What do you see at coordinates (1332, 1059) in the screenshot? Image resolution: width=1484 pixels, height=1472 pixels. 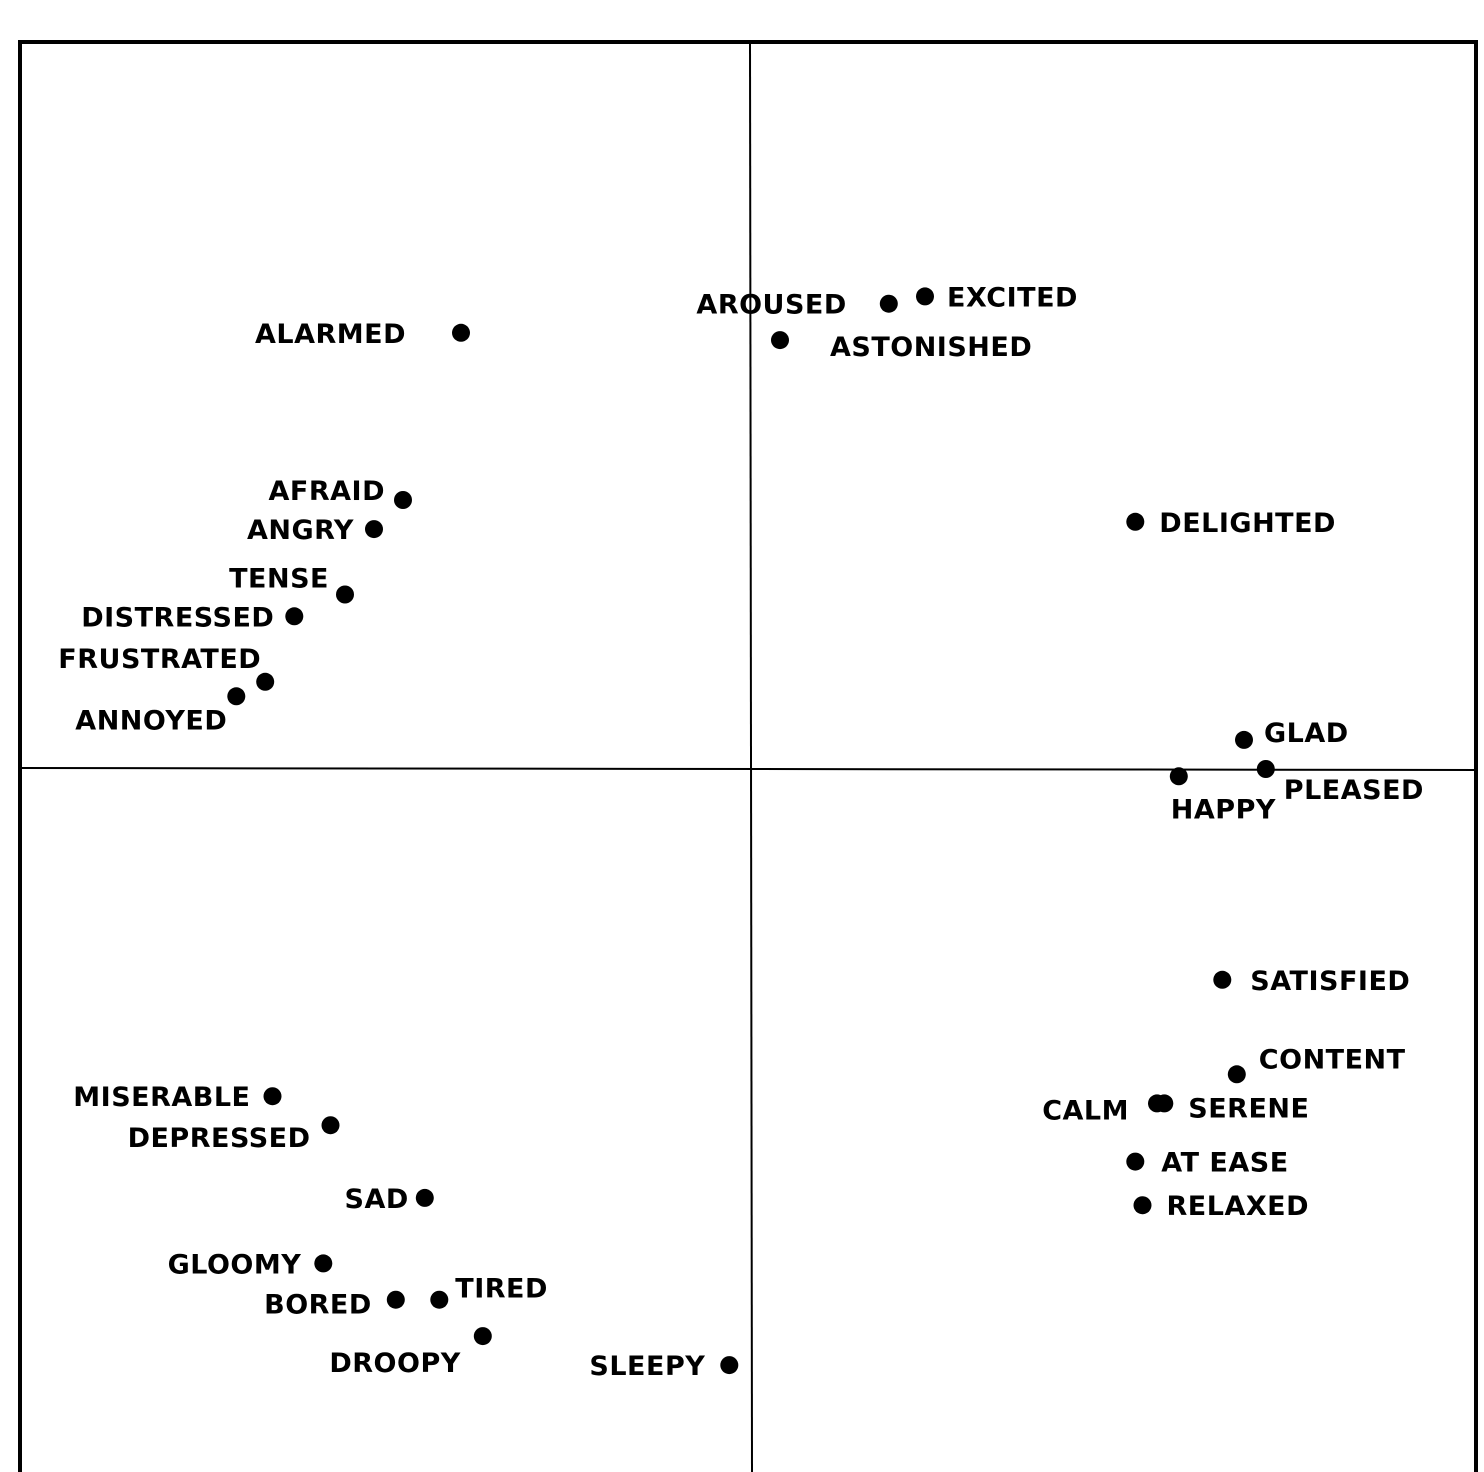 I see `label-content: CONTENT` at bounding box center [1332, 1059].